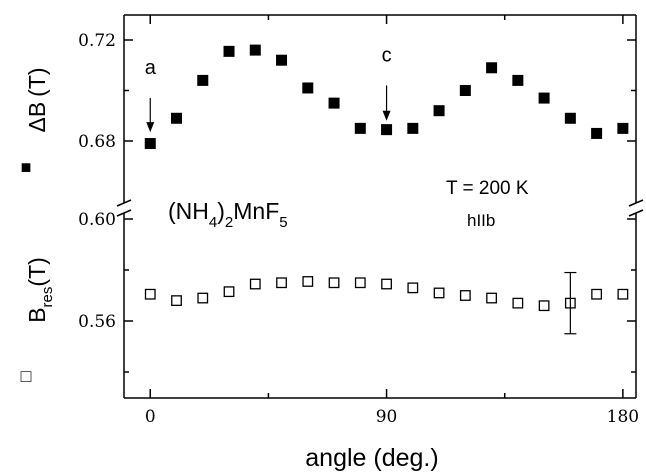 Image resolution: width=646 pixels, height=475 pixels. I want to click on upper-ylabel: ΔB(T), so click(37, 99).